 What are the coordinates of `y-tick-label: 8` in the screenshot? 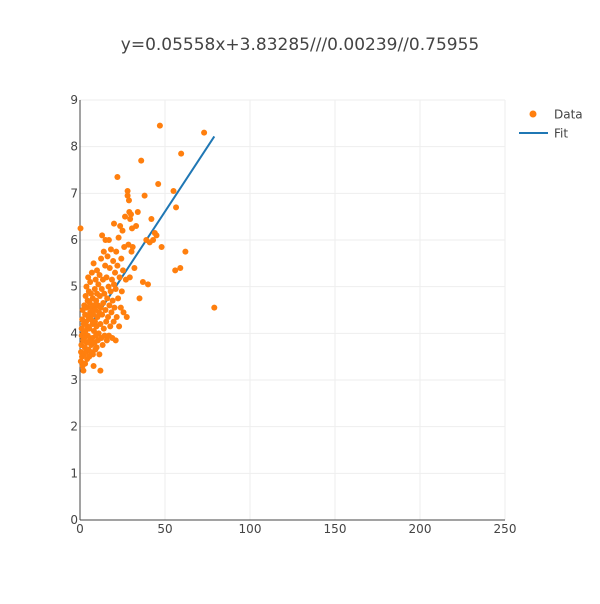 It's located at (74, 147).